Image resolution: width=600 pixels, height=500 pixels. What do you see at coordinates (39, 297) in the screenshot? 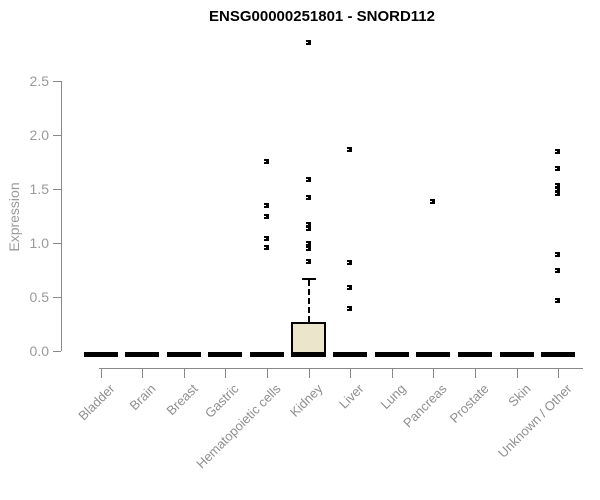
I see `y-tick-label: 0.5` at bounding box center [39, 297].